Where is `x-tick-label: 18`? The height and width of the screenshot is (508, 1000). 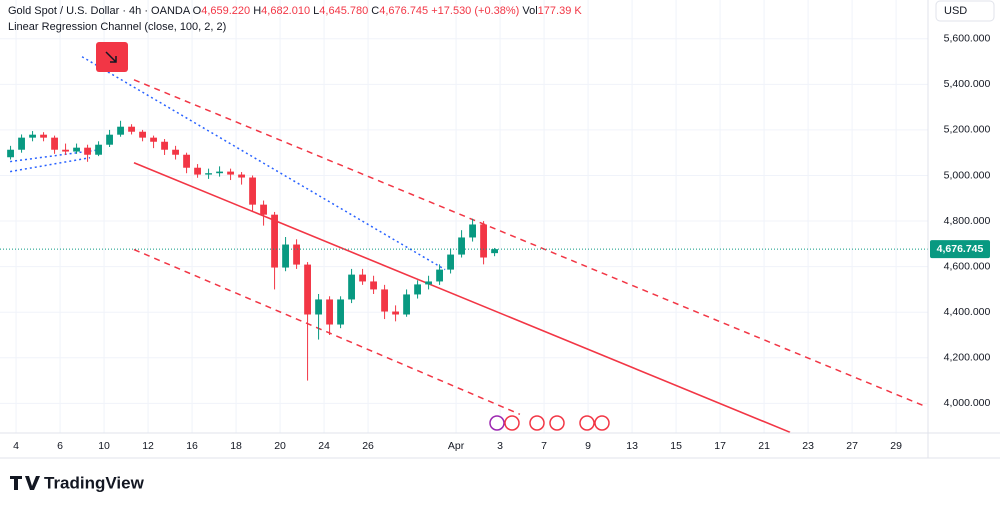
x-tick-label: 18 is located at coordinates (236, 446).